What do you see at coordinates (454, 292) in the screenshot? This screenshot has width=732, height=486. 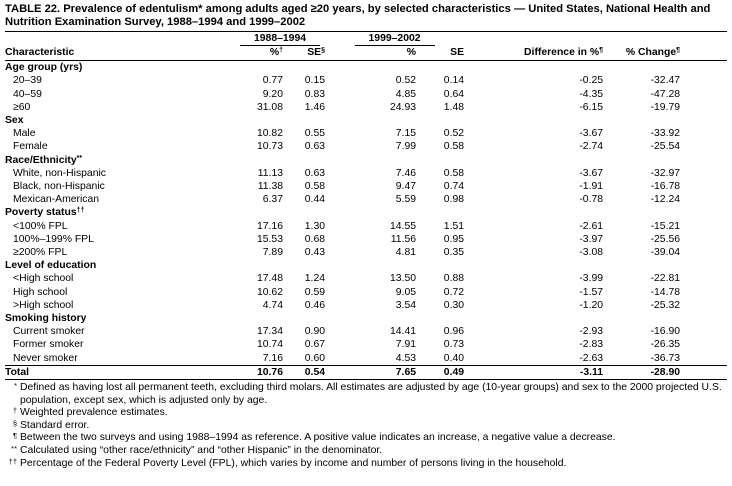 I see `cell-value: 0.72` at bounding box center [454, 292].